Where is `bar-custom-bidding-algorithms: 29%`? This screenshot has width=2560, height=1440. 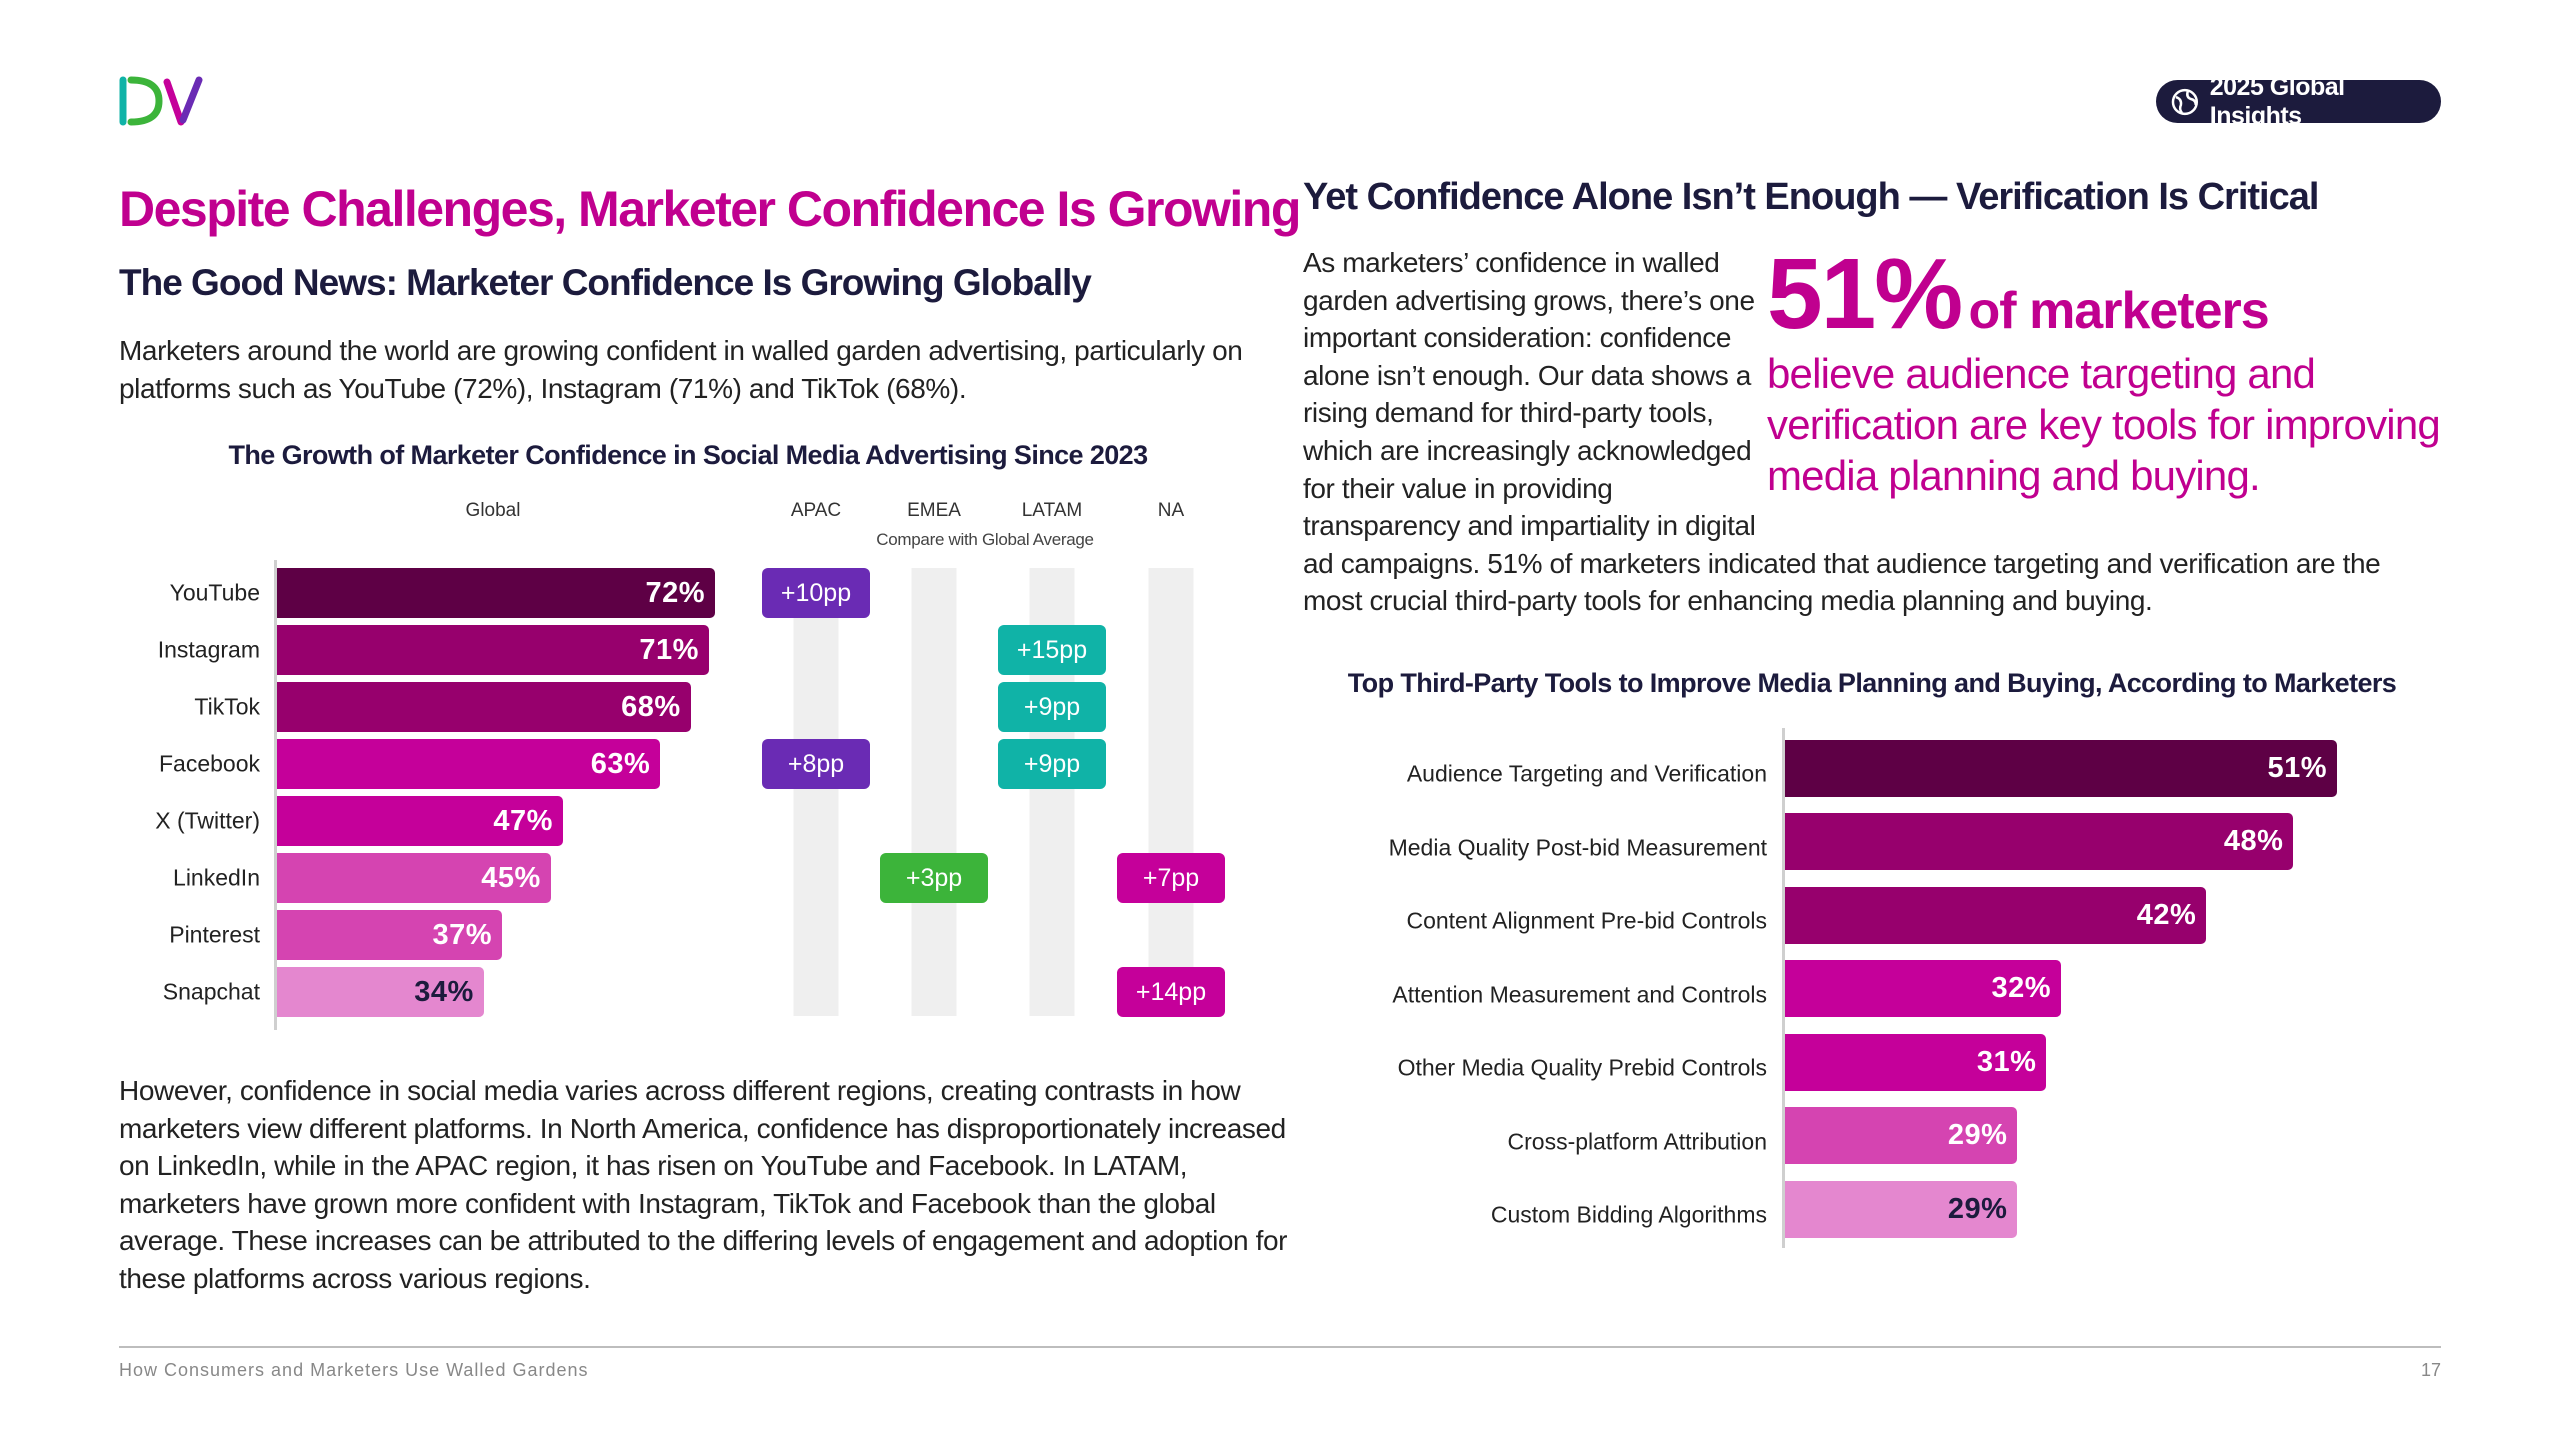 bar-custom-bidding-algorithms: 29% is located at coordinates (1901, 1209).